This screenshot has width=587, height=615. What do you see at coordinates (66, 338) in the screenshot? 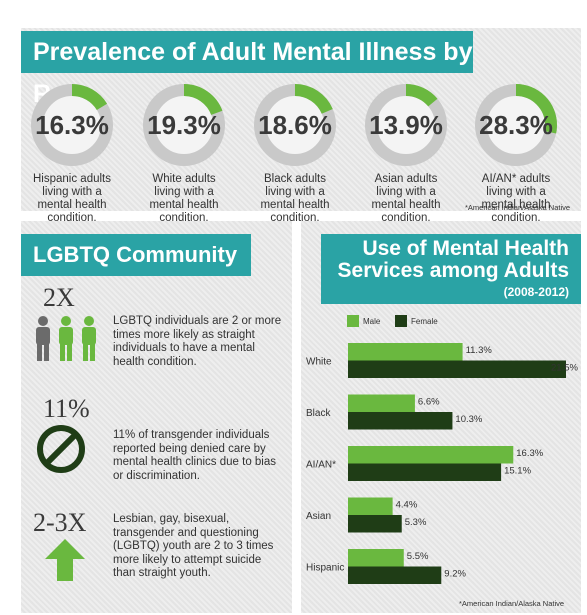
I see `people-icon` at bounding box center [66, 338].